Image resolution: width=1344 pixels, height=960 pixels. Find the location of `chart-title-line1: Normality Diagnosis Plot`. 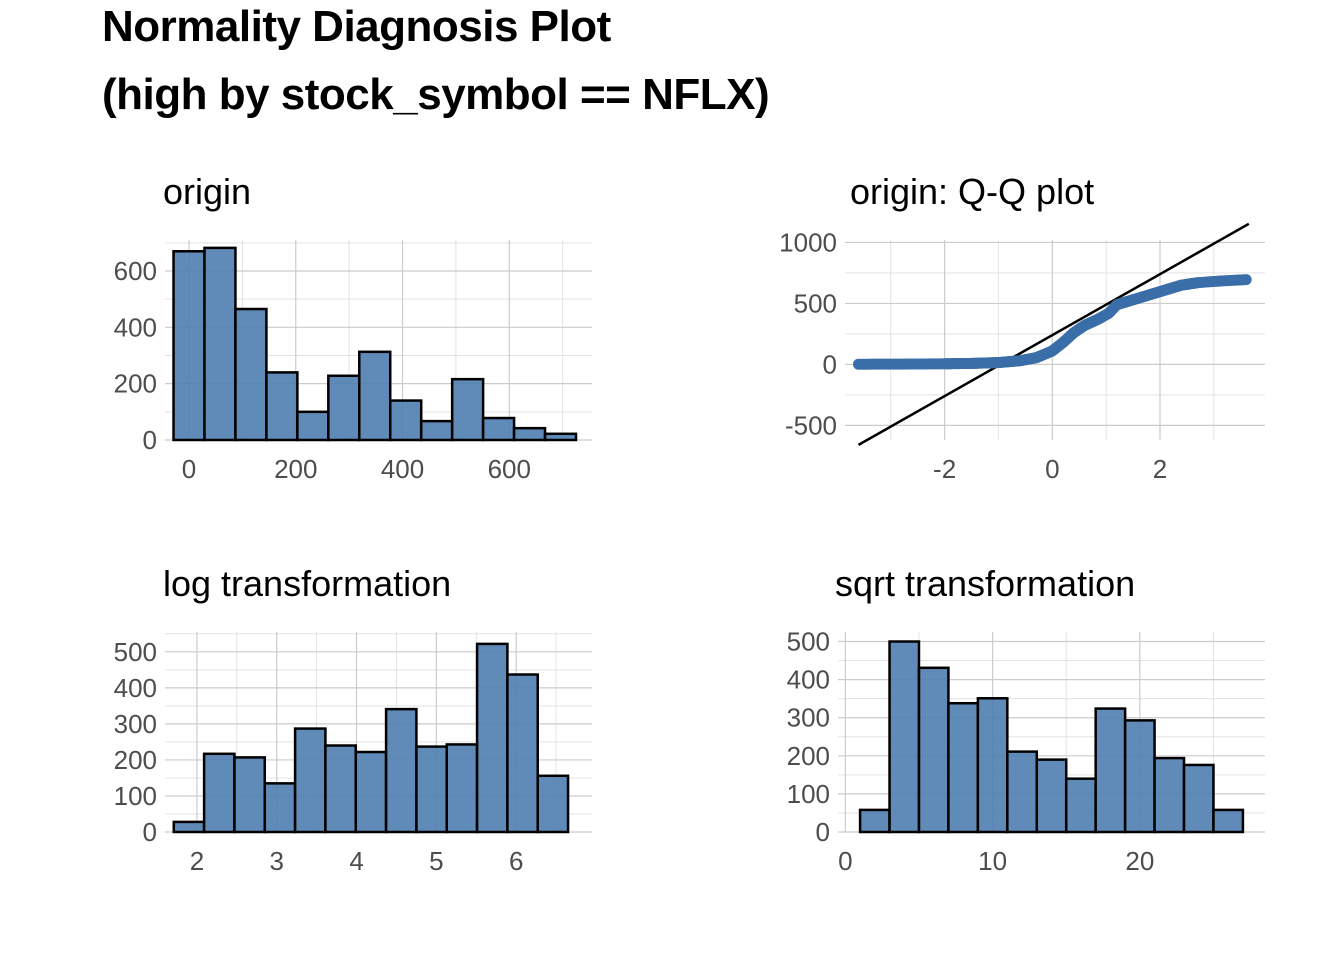

chart-title-line1: Normality Diagnosis Plot is located at coordinates (356, 26).